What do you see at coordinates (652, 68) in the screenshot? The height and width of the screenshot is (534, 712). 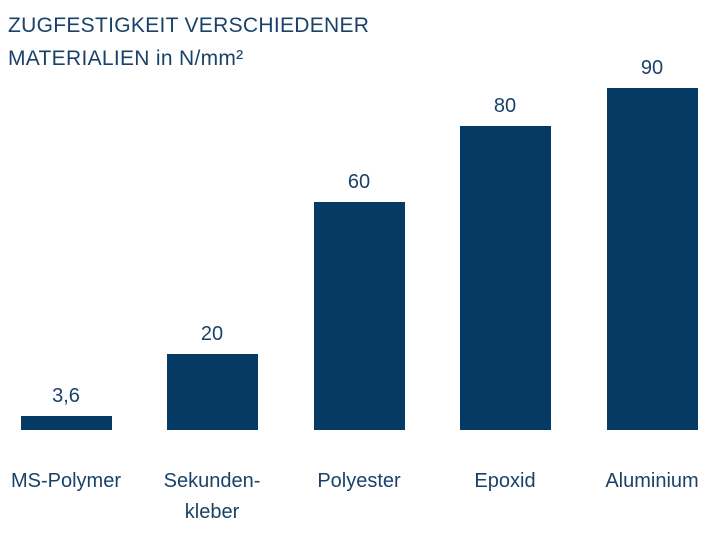 I see `bar-value-label-4: 90` at bounding box center [652, 68].